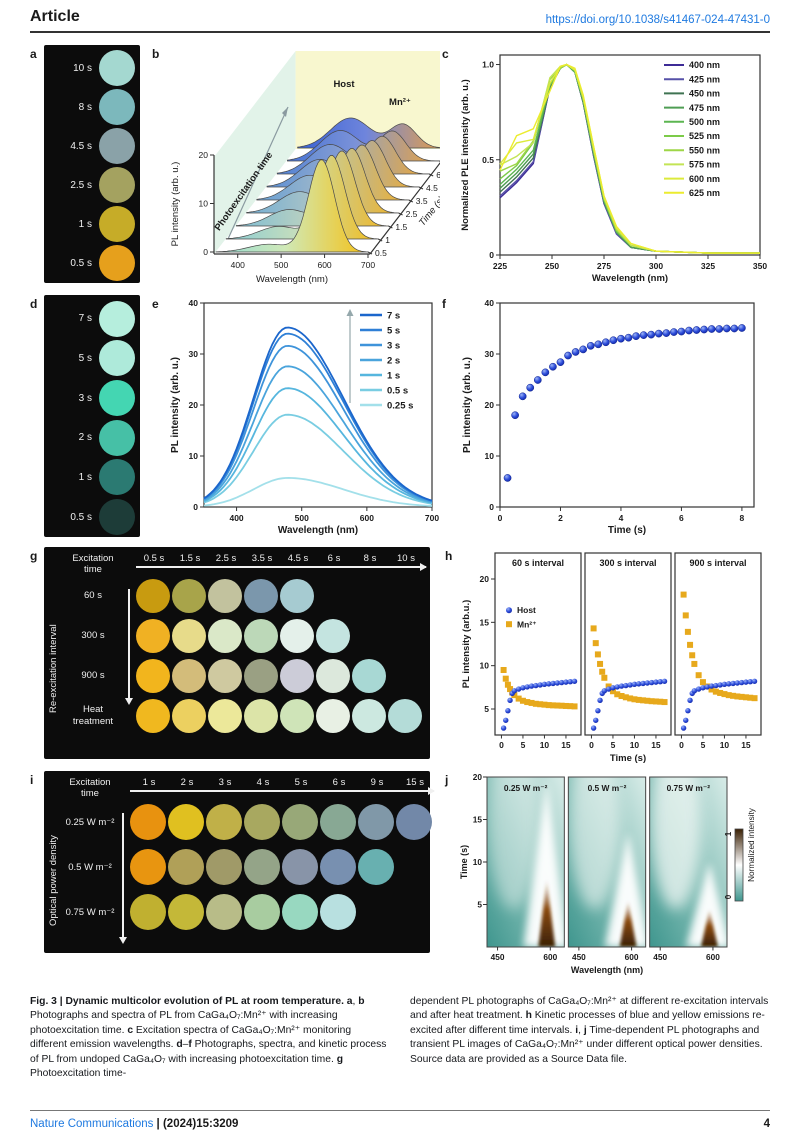 The height and width of the screenshot is (1142, 800). What do you see at coordinates (85, 107) in the screenshot?
I see `photo-label: 8 s` at bounding box center [85, 107].